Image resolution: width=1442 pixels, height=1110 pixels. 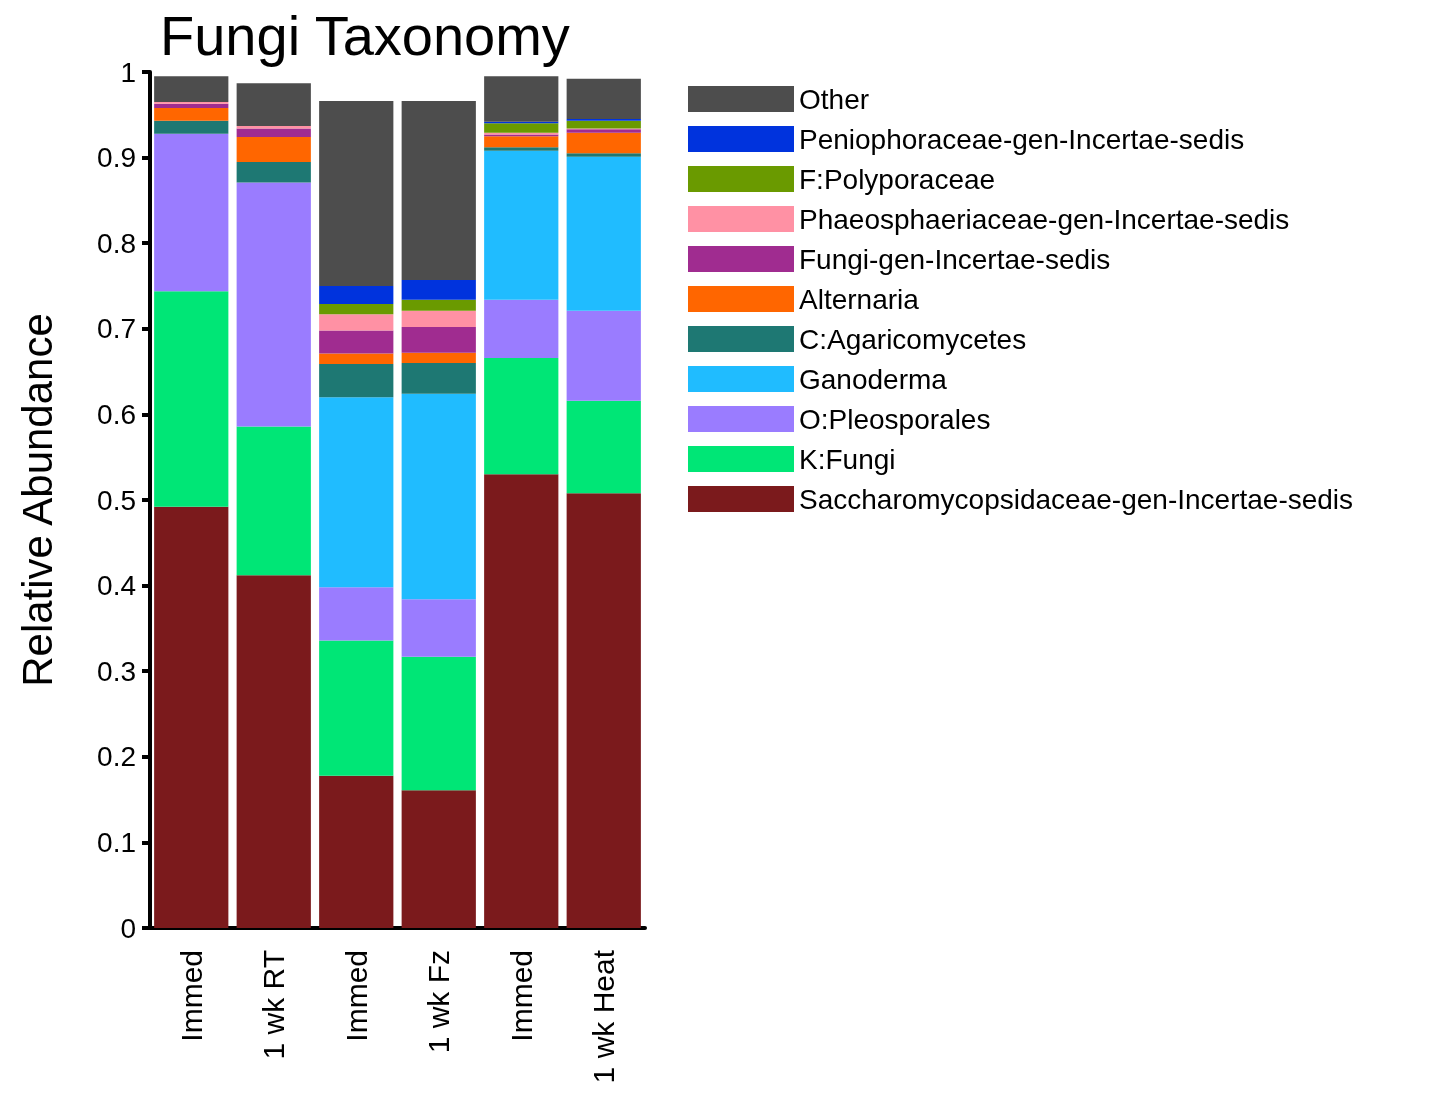 What do you see at coordinates (116, 586) in the screenshot?
I see `y-tick-label: 0.4` at bounding box center [116, 586].